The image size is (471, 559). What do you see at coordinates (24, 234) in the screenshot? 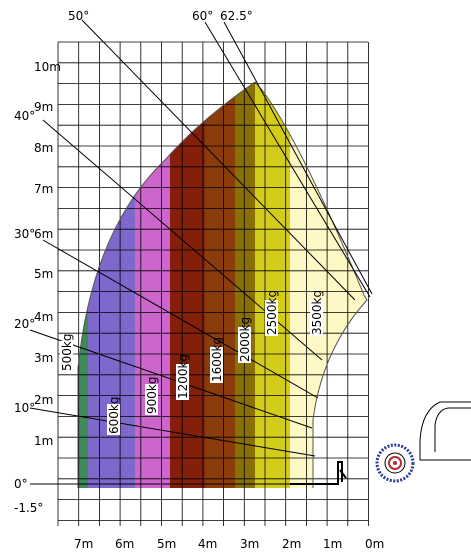
I see `angle-label-30: 30°` at bounding box center [24, 234].